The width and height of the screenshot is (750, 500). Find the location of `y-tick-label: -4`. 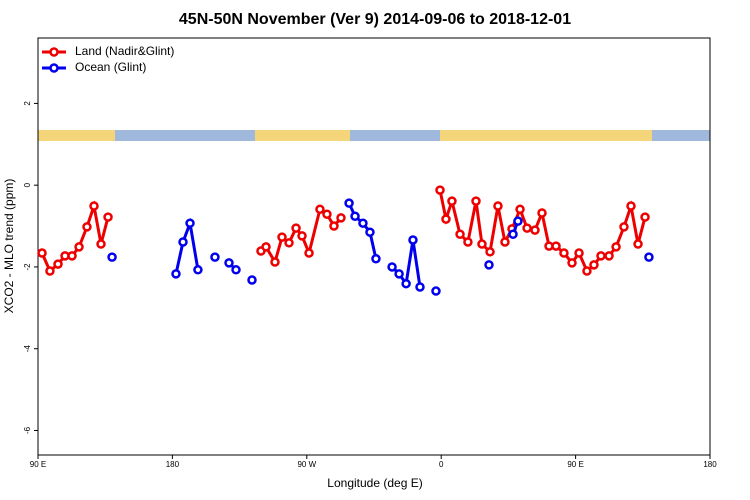

y-tick-label: -4 is located at coordinates (27, 349).